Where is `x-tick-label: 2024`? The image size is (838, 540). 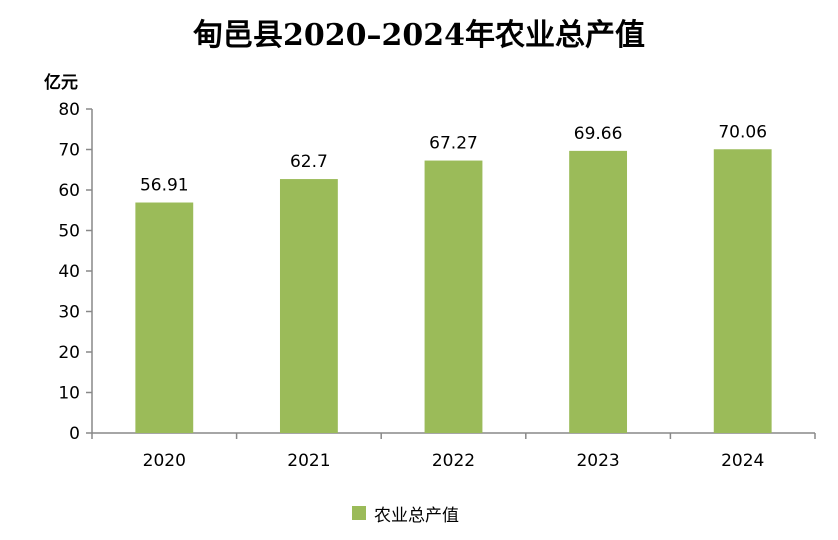 x-tick-label: 2024 is located at coordinates (742, 461).